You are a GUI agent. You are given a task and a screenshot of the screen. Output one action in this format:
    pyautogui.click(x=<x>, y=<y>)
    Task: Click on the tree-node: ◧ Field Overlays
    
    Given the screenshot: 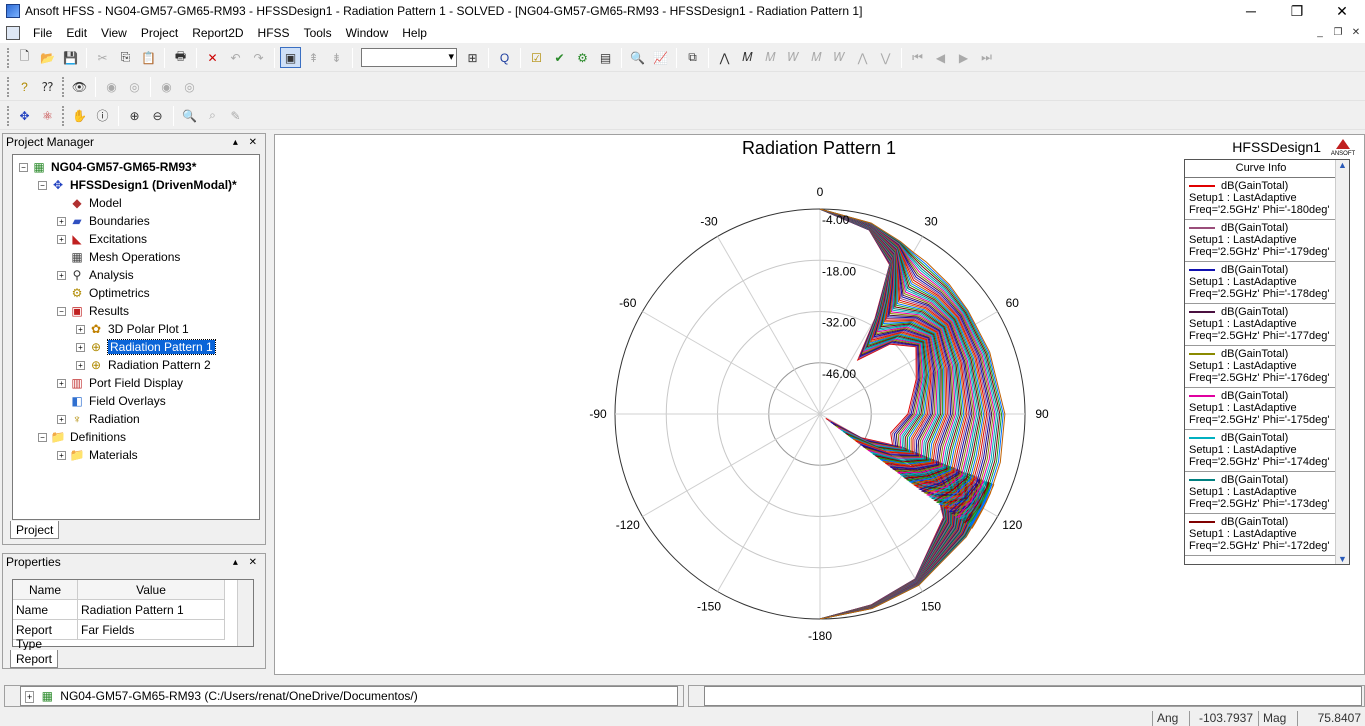 What is the action you would take?
    pyautogui.click(x=111, y=401)
    